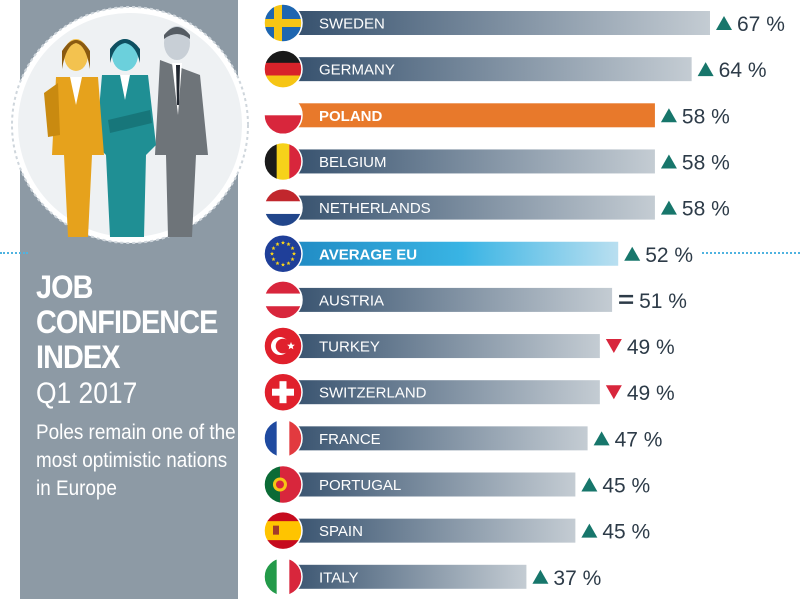  Describe the element at coordinates (283, 577) in the screenshot. I see `italy-flag-icon` at that location.